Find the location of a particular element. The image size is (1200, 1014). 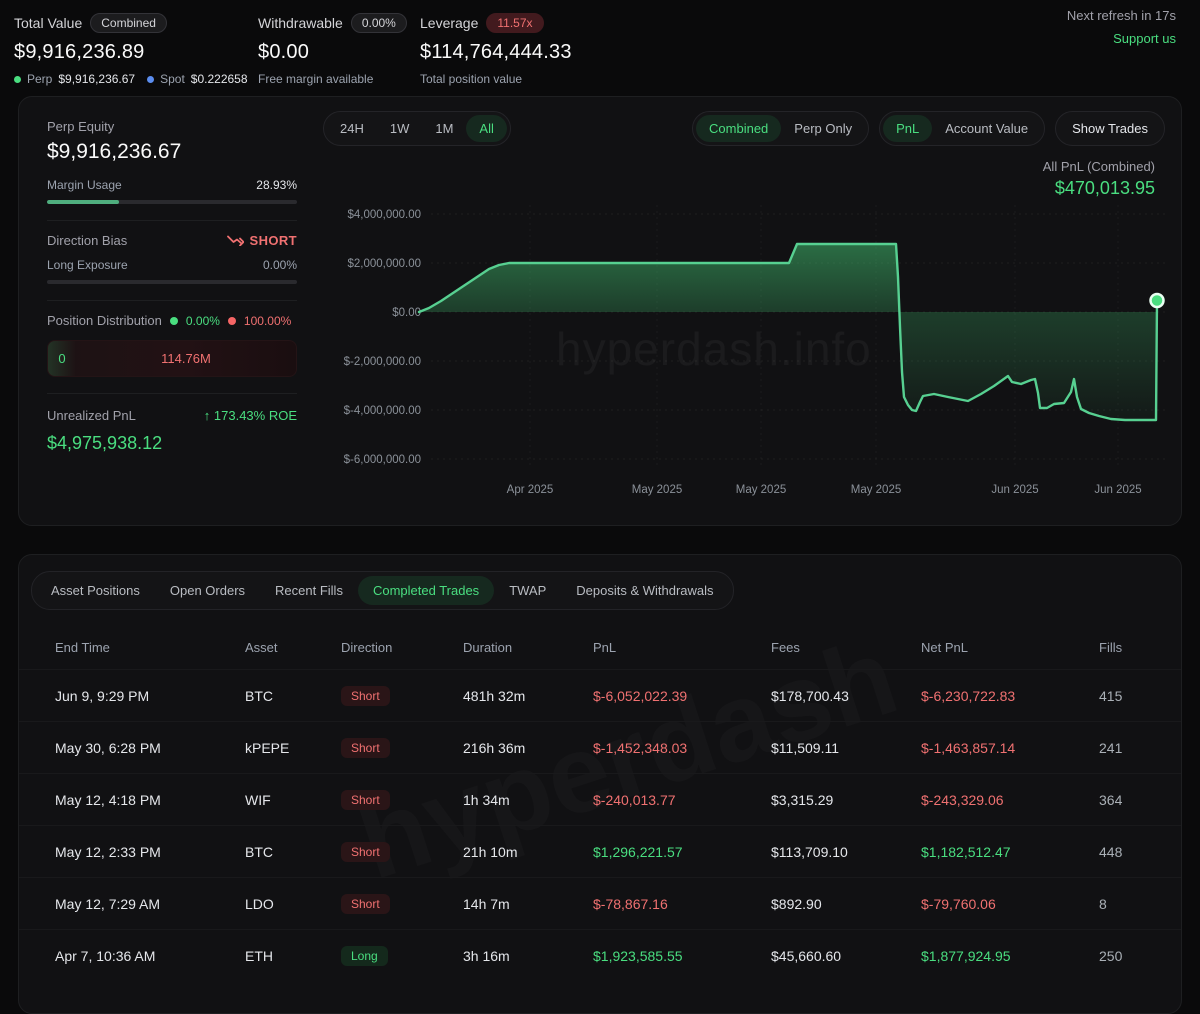

current-value-dot is located at coordinates (1157, 300).